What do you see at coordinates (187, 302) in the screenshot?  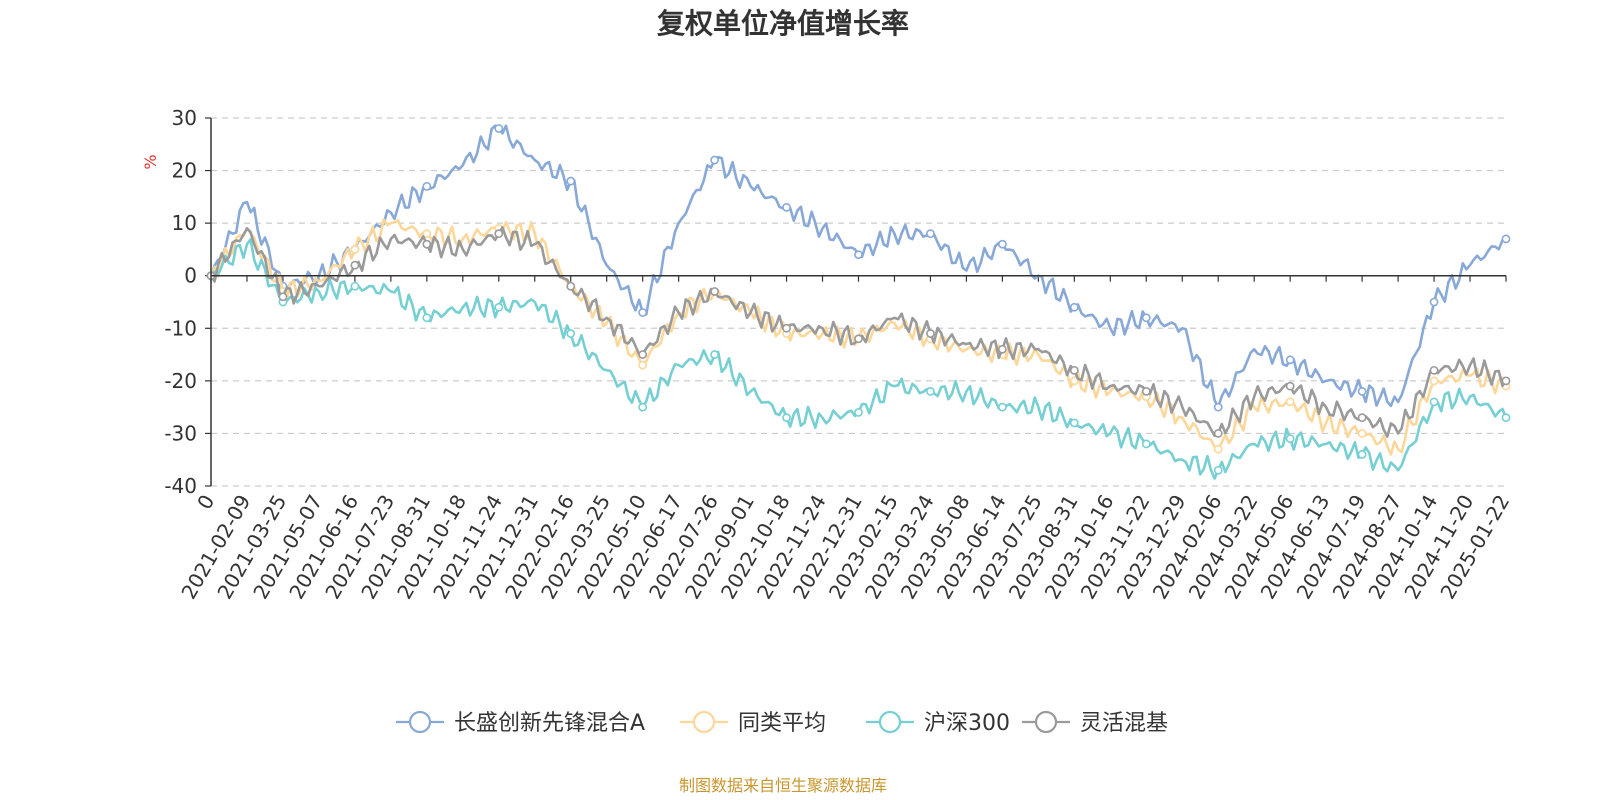 I see `y-axis-ticks: 30 20 10 0 -10 -20 -30 -40` at bounding box center [187, 302].